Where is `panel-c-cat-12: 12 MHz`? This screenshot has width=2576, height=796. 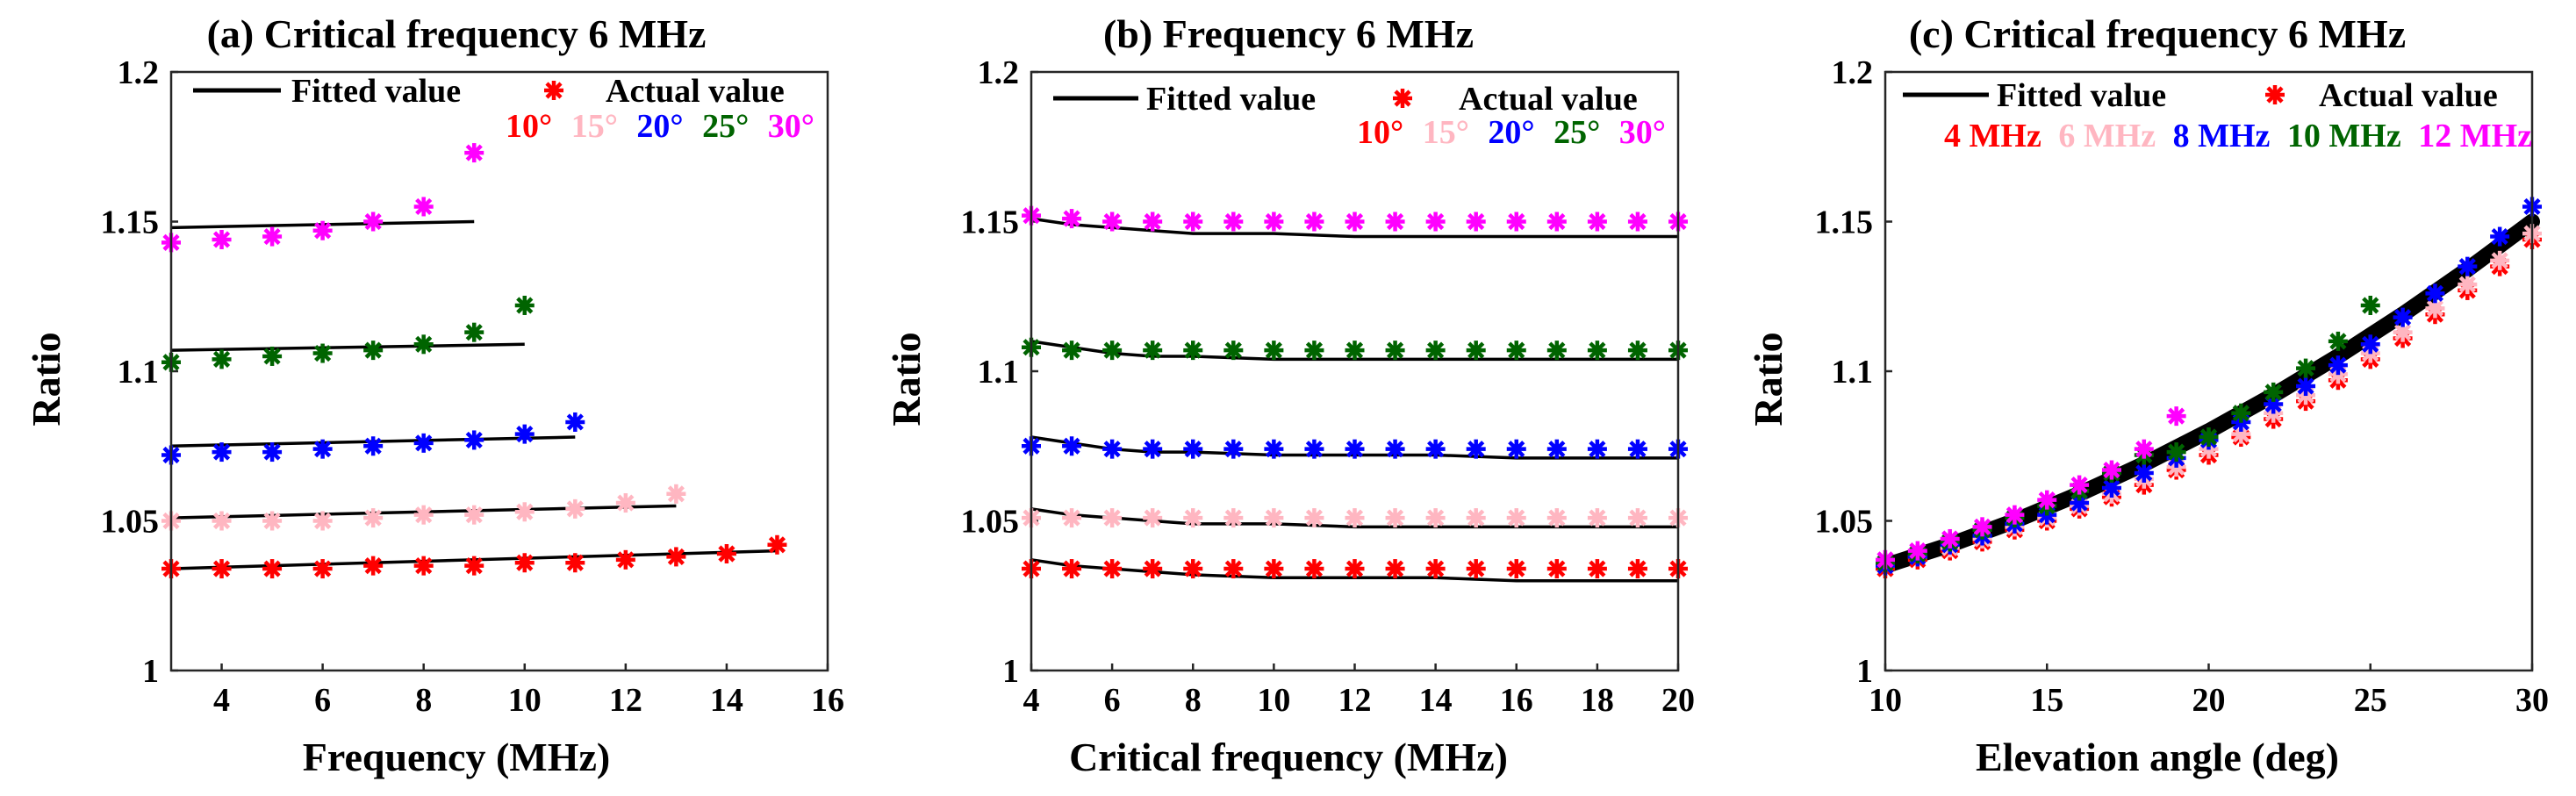
panel-c-cat-12: 12 MHz is located at coordinates (2475, 136).